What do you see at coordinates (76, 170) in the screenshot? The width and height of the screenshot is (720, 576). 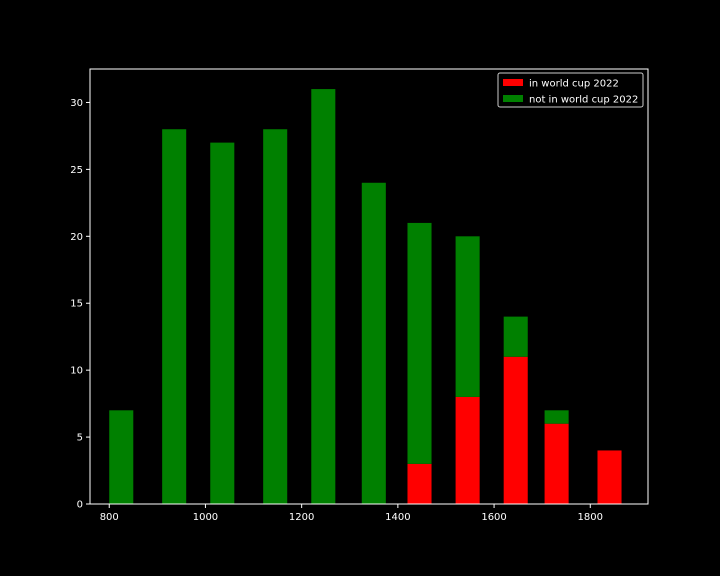 I see `y-tick-label-5: 25` at bounding box center [76, 170].